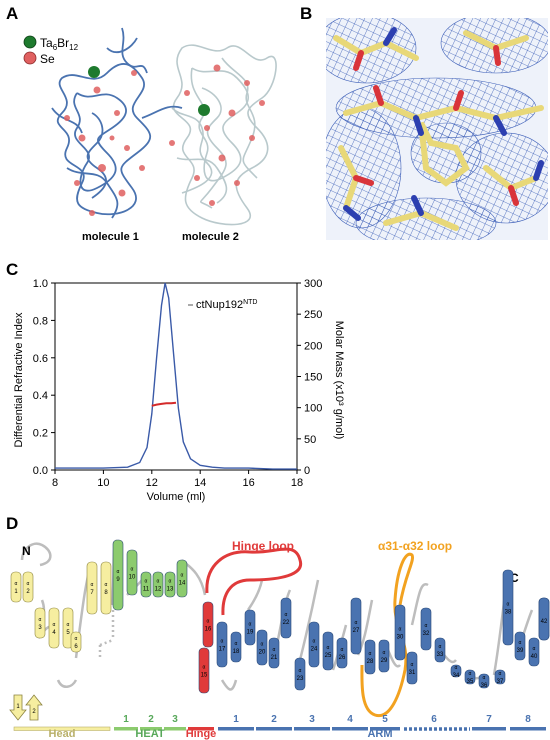  Describe the element at coordinates (16, 592) in the screenshot. I see `helix-1-number: 1` at that location.